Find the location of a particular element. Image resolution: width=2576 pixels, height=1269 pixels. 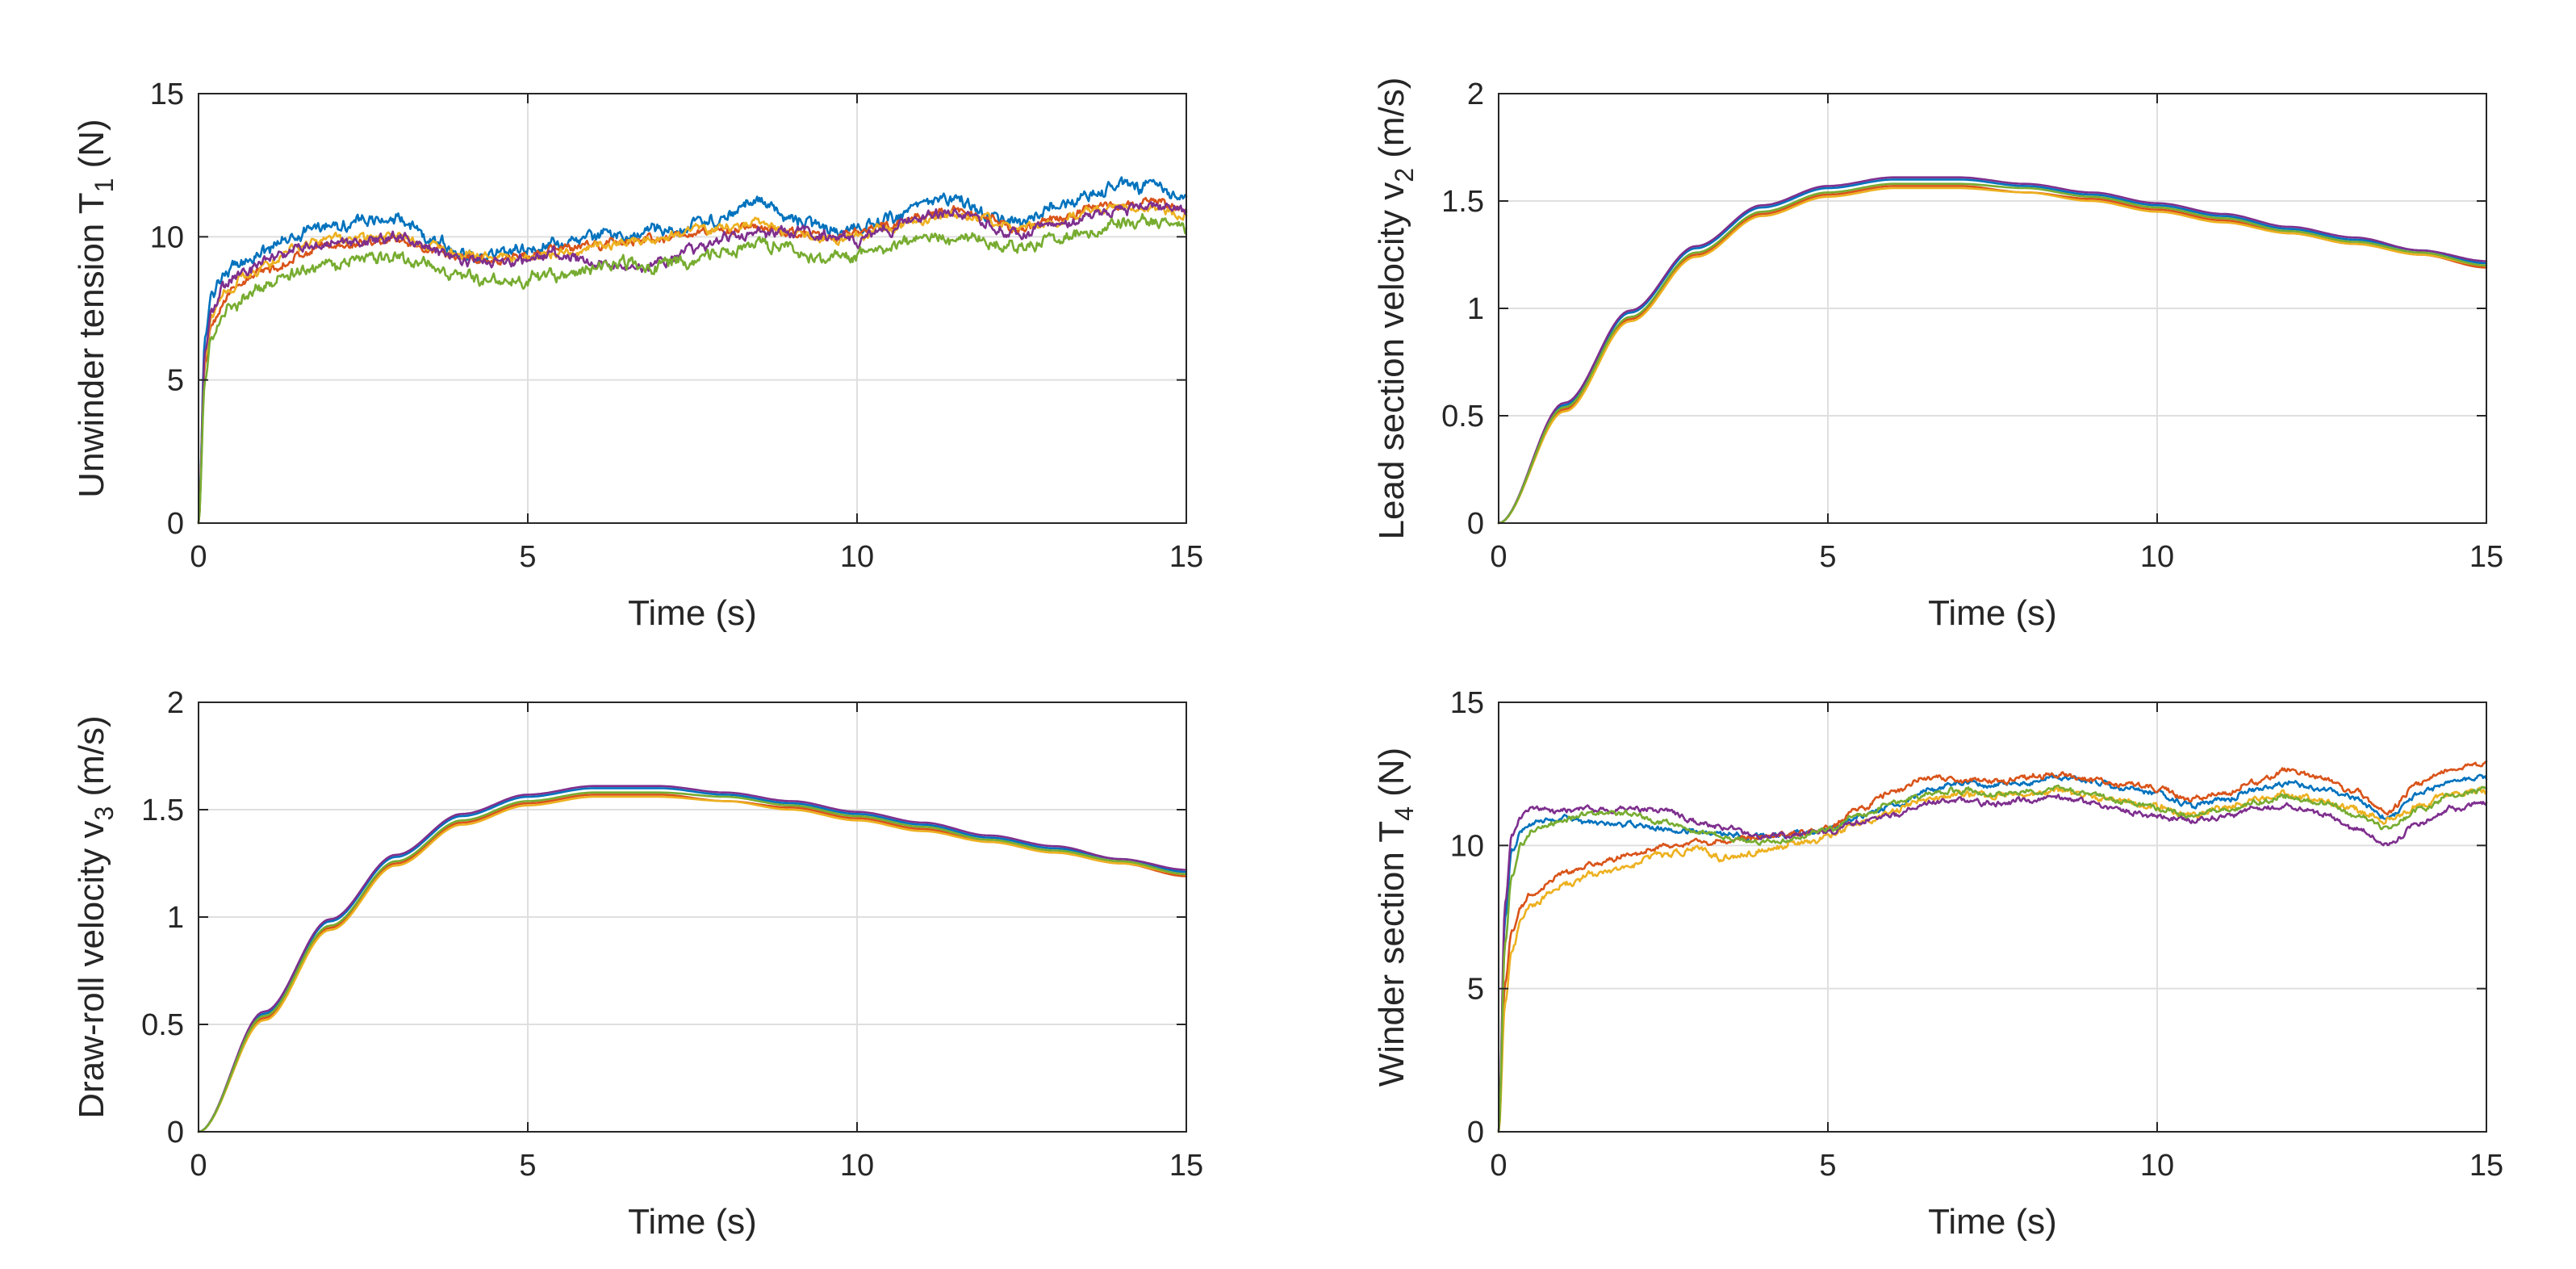

subplot-3-y-axis-label: Draw-roll velocity v3 (m/s) is located at coordinates (95, 916).